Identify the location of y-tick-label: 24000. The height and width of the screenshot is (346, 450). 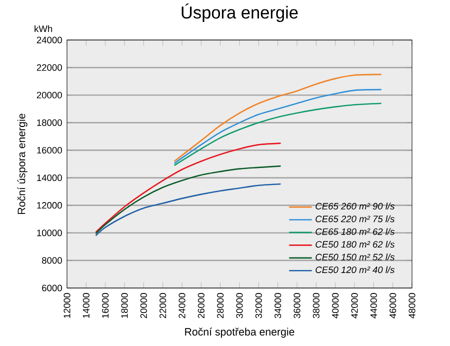
(49, 40).